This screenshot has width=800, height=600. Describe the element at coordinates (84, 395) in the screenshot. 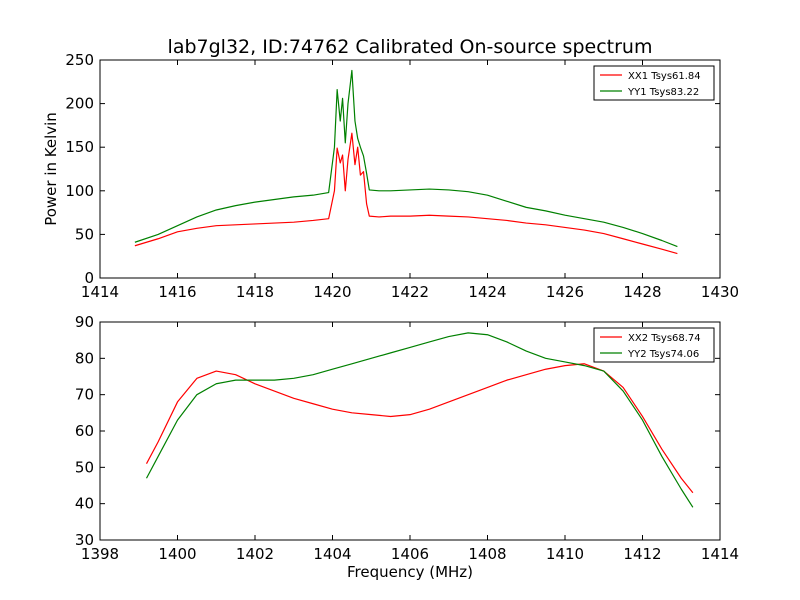

I see `y-tick-label: 70` at that location.